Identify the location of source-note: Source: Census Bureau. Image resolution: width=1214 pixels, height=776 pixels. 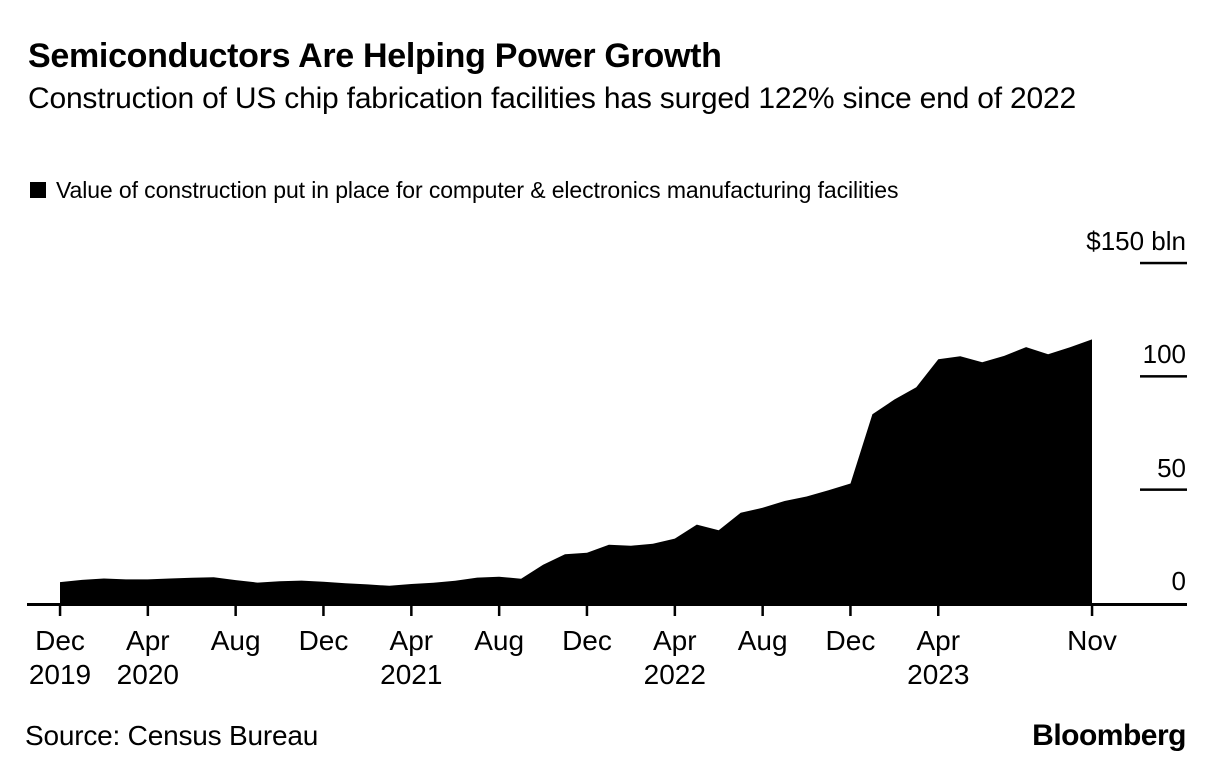
(172, 735).